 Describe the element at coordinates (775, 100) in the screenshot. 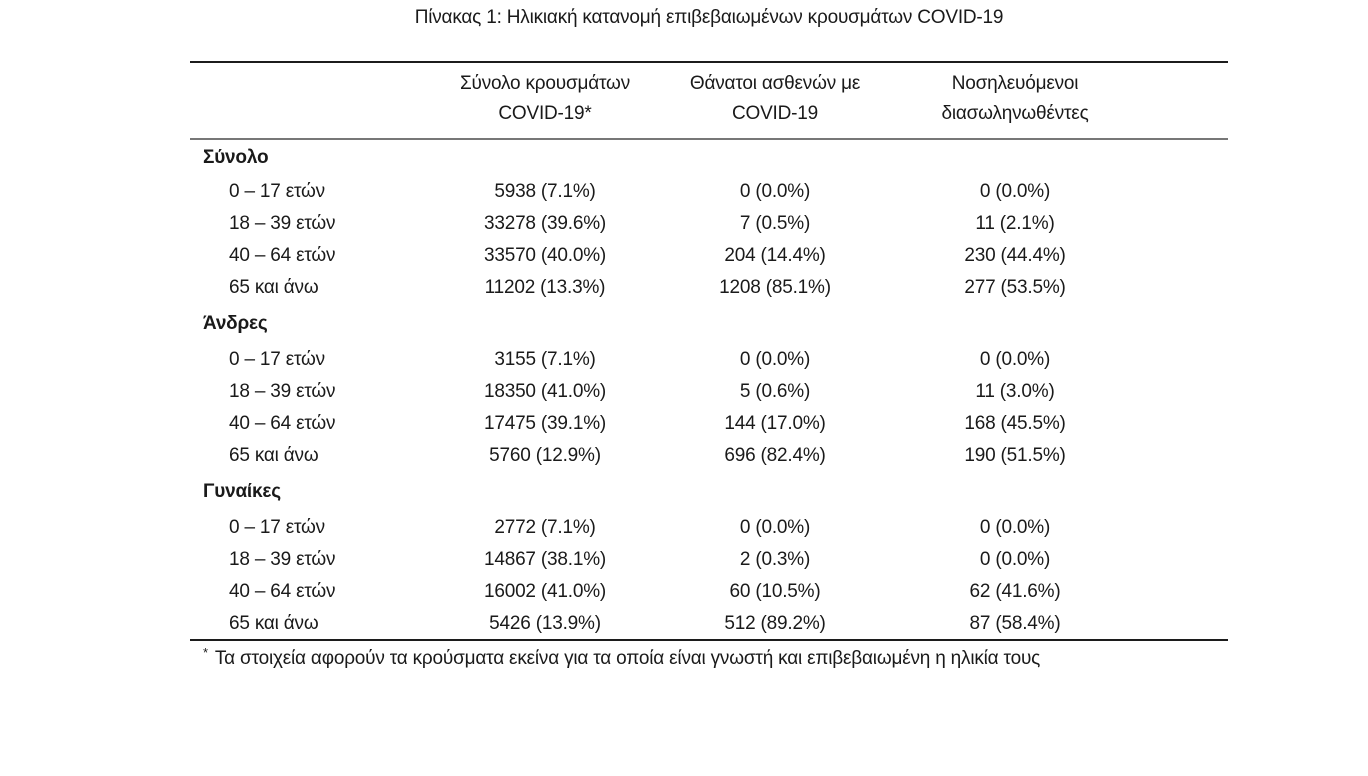

I see `column-header-deaths: Θάνατοι ασθενών με COVID-19` at that location.